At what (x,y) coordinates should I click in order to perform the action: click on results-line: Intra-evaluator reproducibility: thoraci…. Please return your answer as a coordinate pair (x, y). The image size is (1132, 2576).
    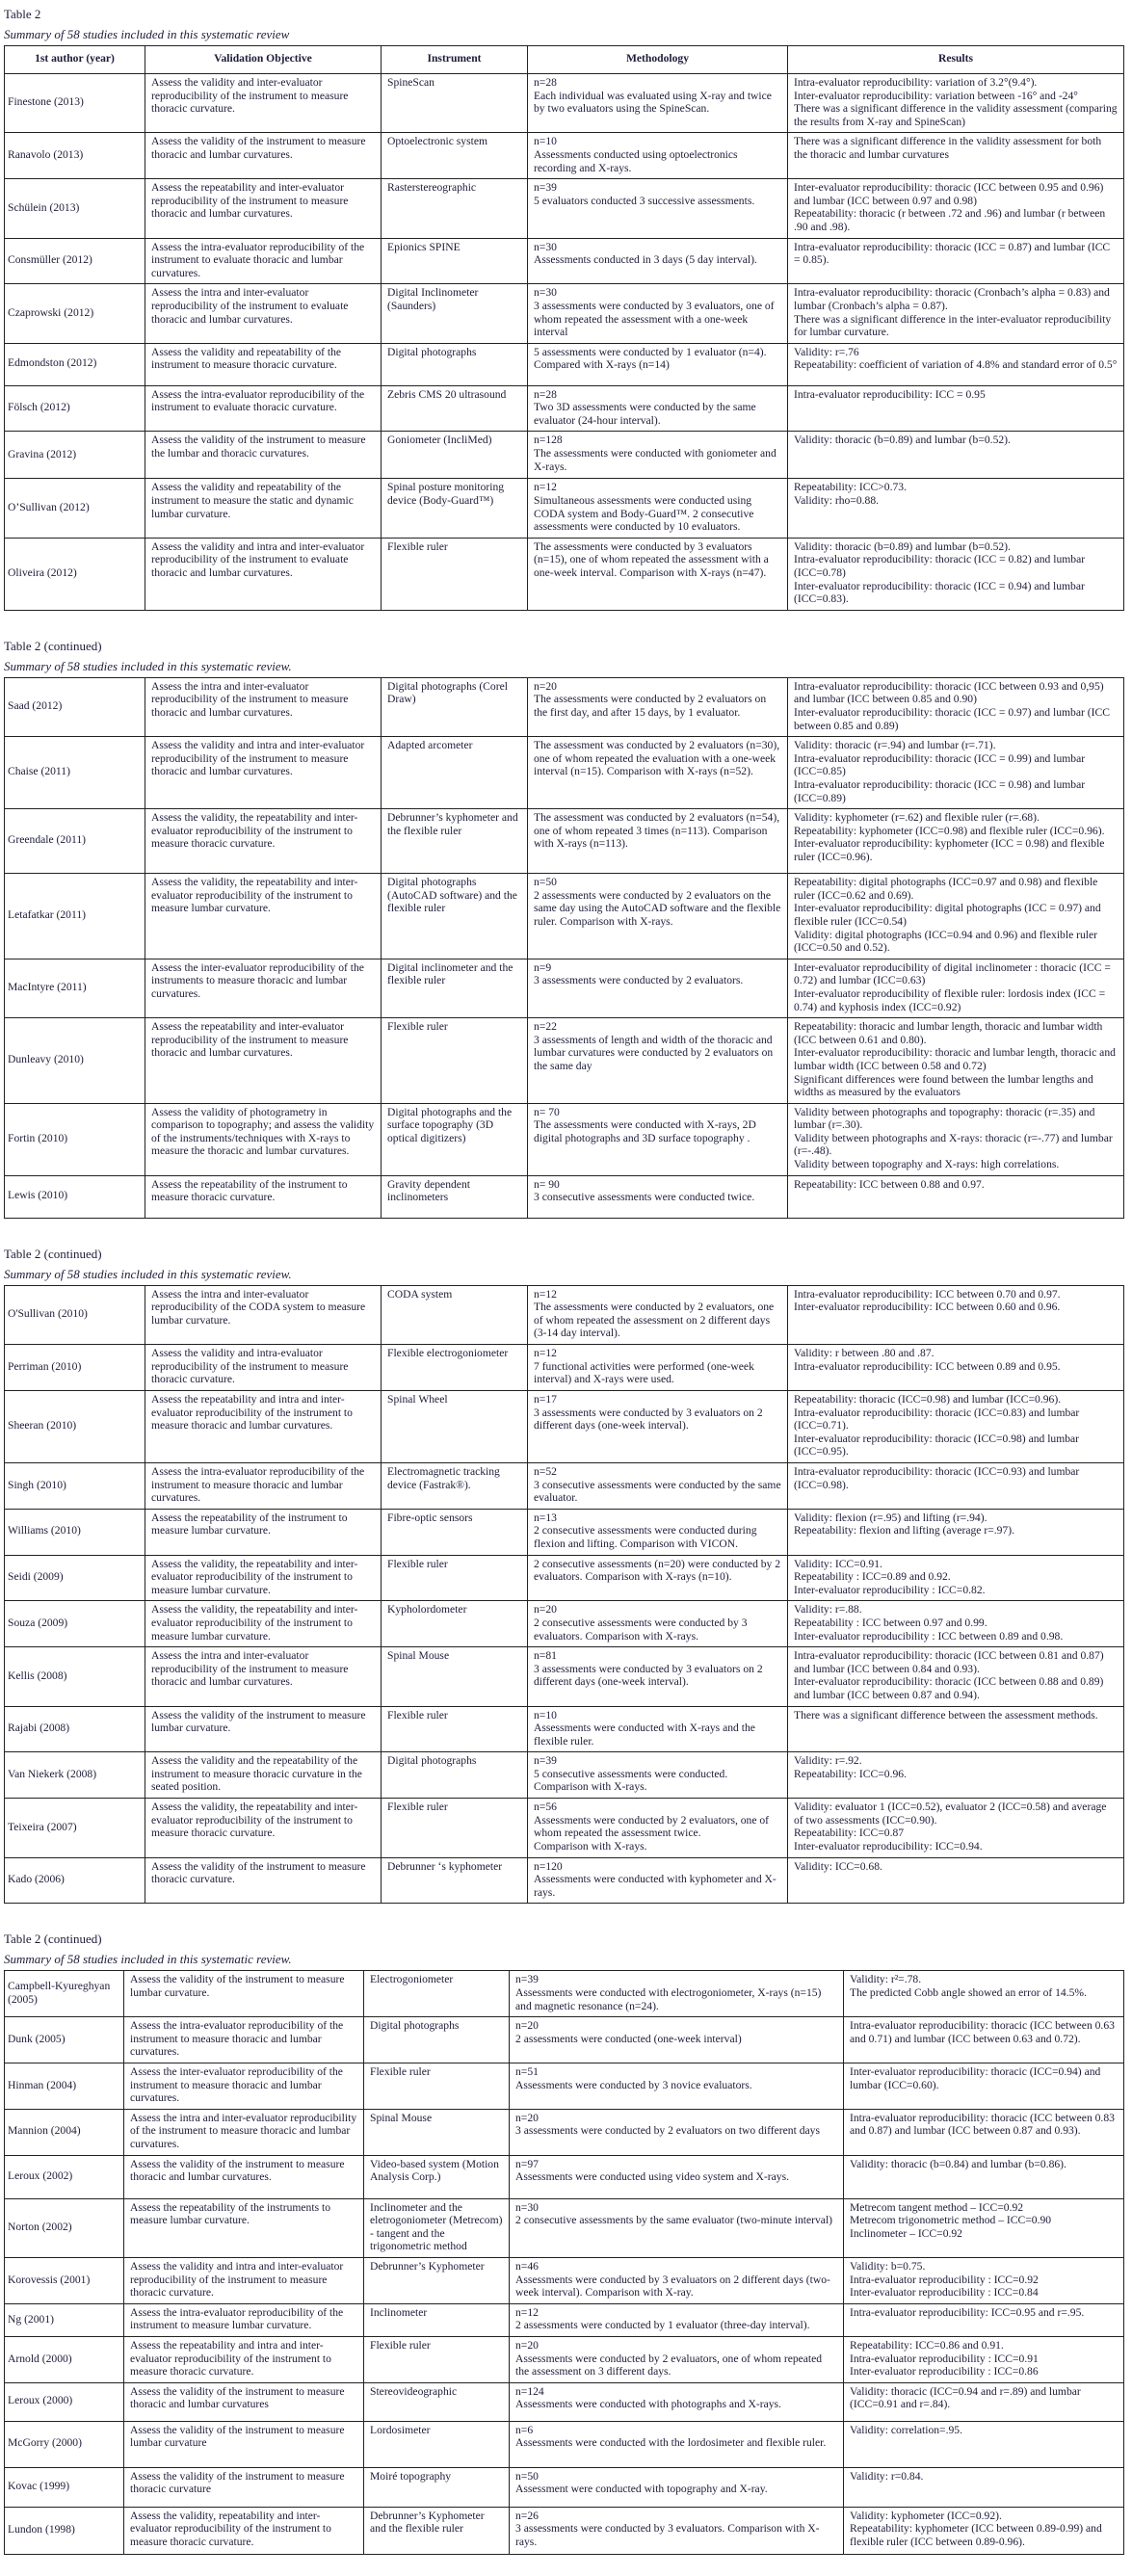
    Looking at the image, I should click on (949, 693).